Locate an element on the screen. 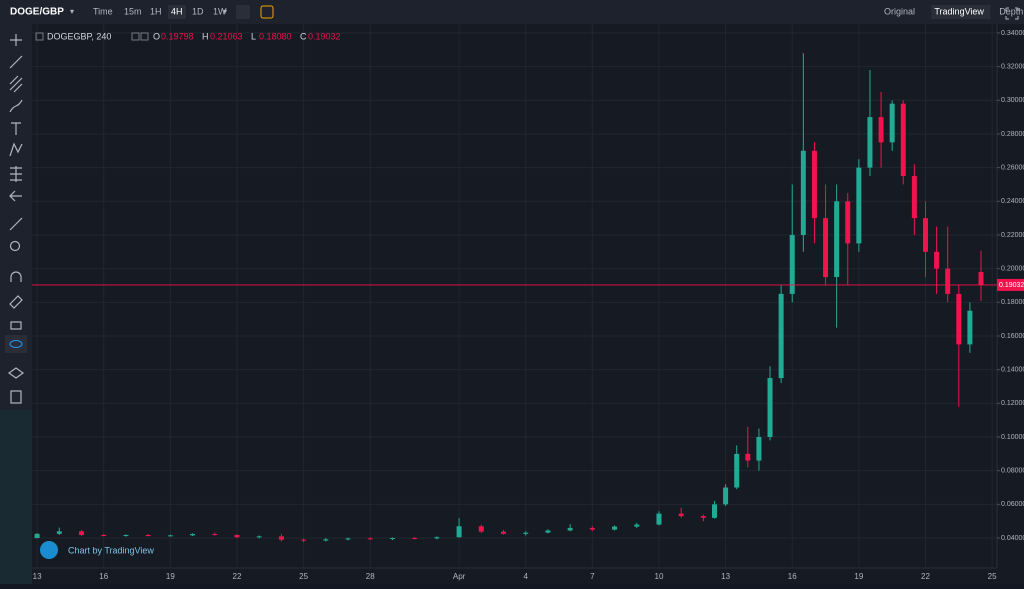 The height and width of the screenshot is (589, 1024). ruler-tool is located at coordinates (16, 224).